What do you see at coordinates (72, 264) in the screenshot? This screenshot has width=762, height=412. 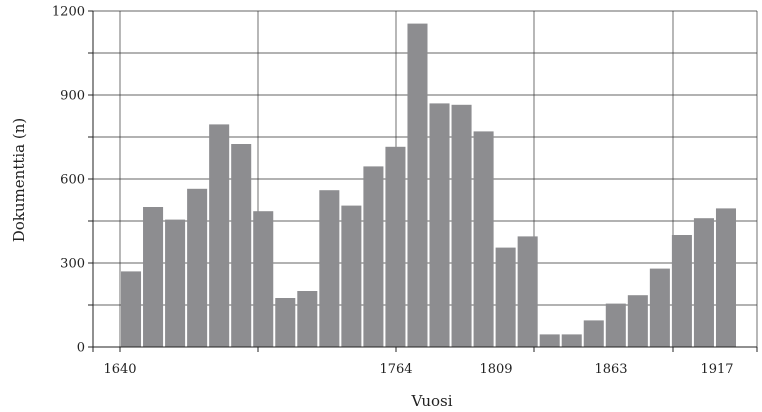 I see `y-tick-label: 300` at bounding box center [72, 264].